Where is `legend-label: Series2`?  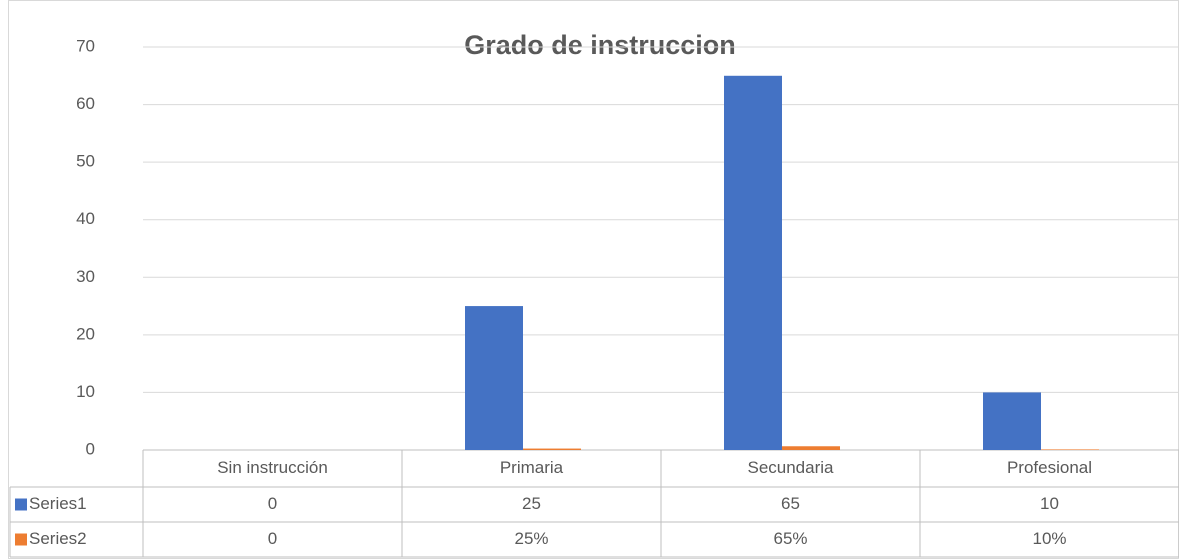 legend-label: Series2 is located at coordinates (58, 538).